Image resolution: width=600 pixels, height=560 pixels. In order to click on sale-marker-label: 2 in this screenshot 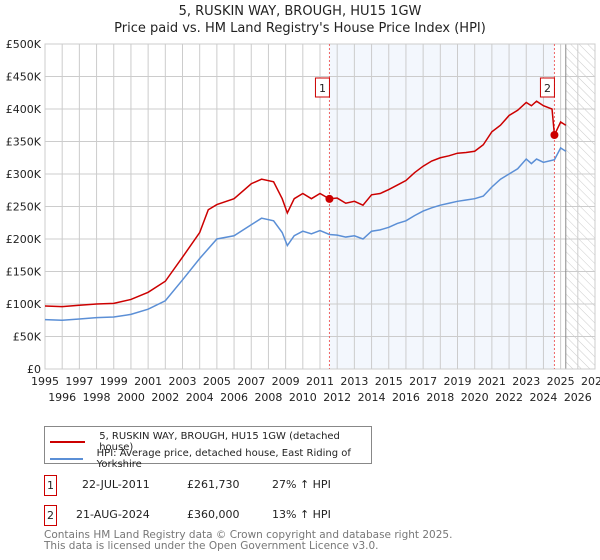, I will do `click(547, 88)`.